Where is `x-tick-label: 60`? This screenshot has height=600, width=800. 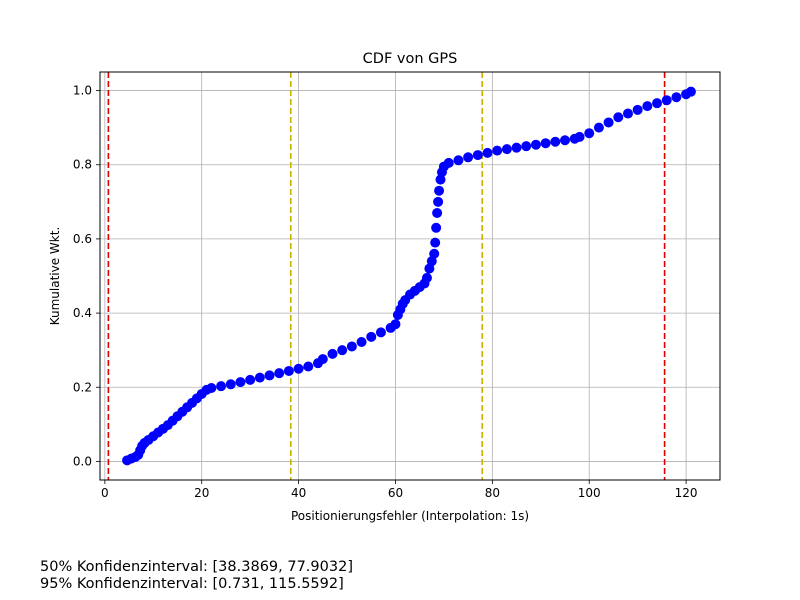 x-tick-label: 60 is located at coordinates (395, 493).